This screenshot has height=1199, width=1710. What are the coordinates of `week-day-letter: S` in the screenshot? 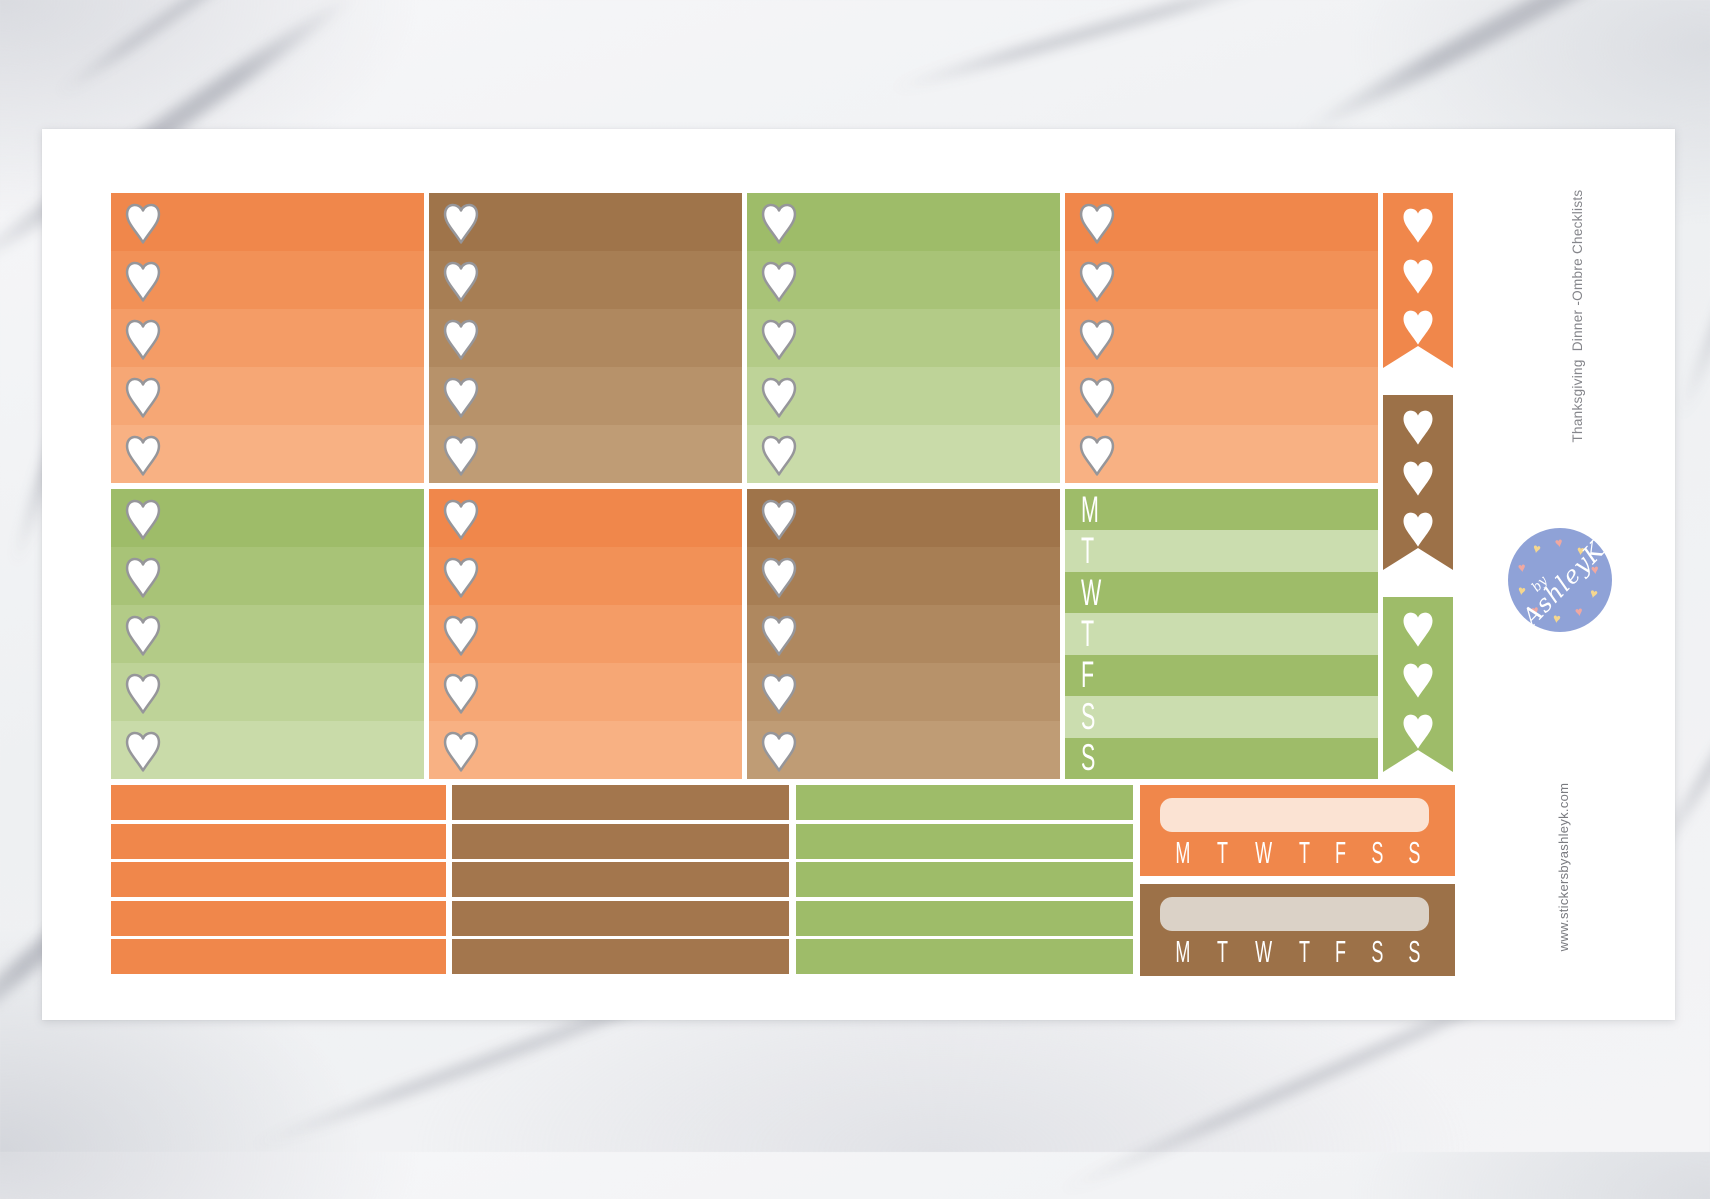 It's located at (1088, 758).